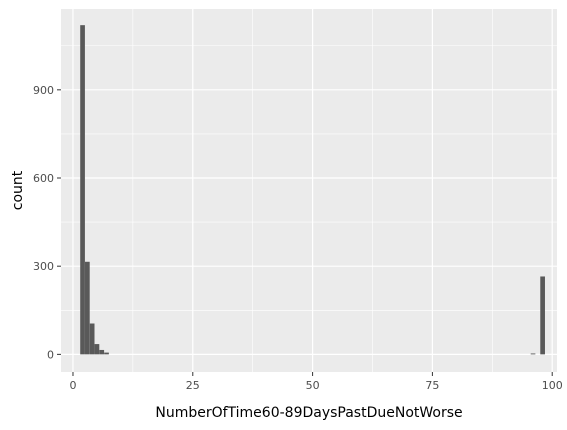 The image size is (567, 430). Describe the element at coordinates (552, 385) in the screenshot. I see `x-tick-label: 100` at that location.